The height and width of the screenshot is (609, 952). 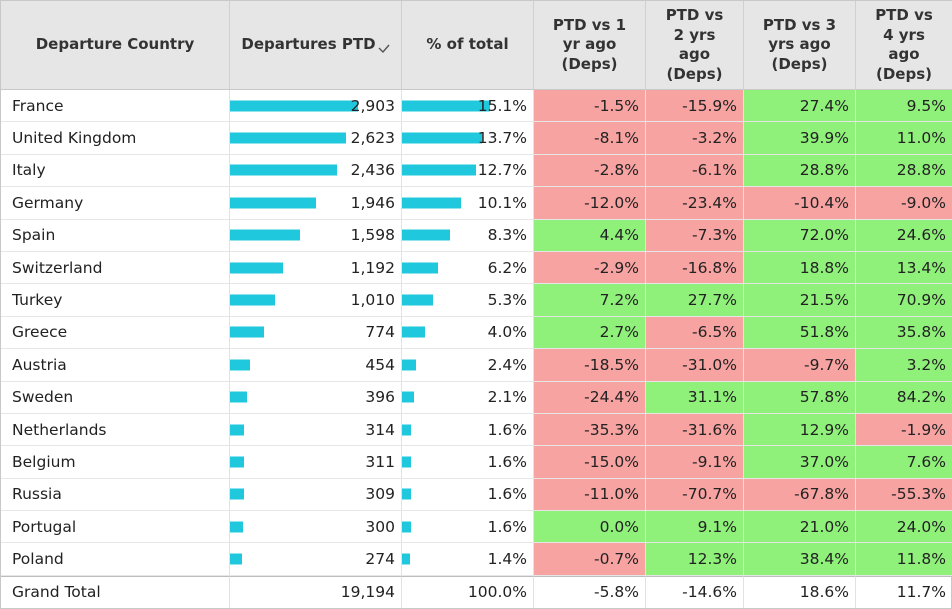 What do you see at coordinates (468, 300) in the screenshot?
I see `row-percent-cell: 5.3%` at bounding box center [468, 300].